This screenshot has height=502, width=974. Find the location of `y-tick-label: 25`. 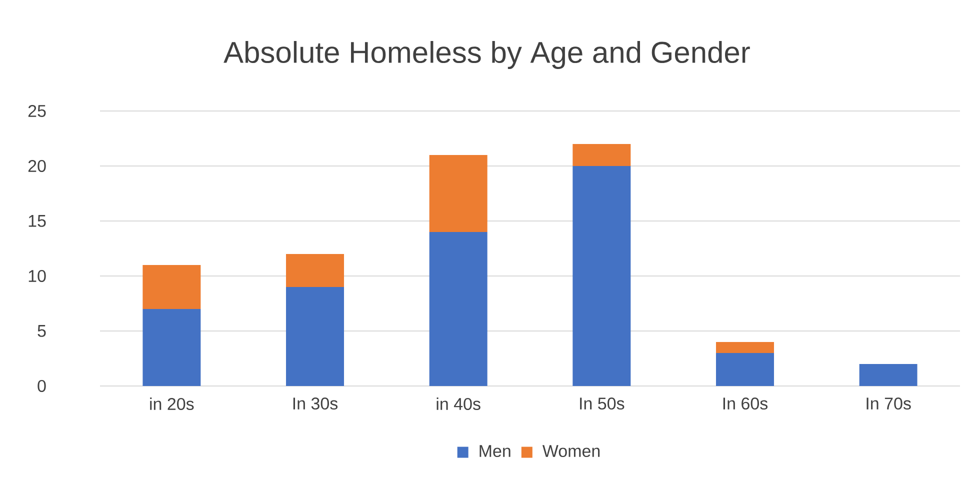

y-tick-label: 25 is located at coordinates (37, 111).